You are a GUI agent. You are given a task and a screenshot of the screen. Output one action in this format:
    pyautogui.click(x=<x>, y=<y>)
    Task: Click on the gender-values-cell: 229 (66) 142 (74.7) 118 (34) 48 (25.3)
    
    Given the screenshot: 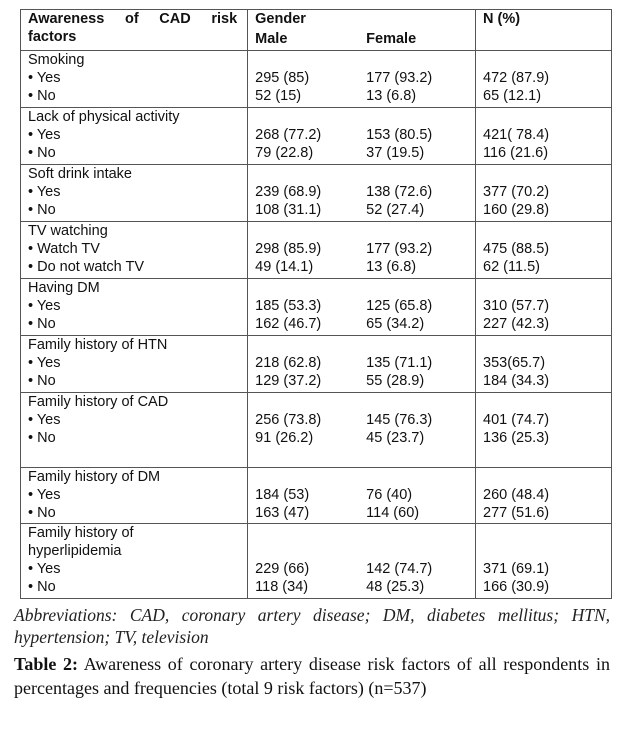 What is the action you would take?
    pyautogui.click(x=361, y=561)
    